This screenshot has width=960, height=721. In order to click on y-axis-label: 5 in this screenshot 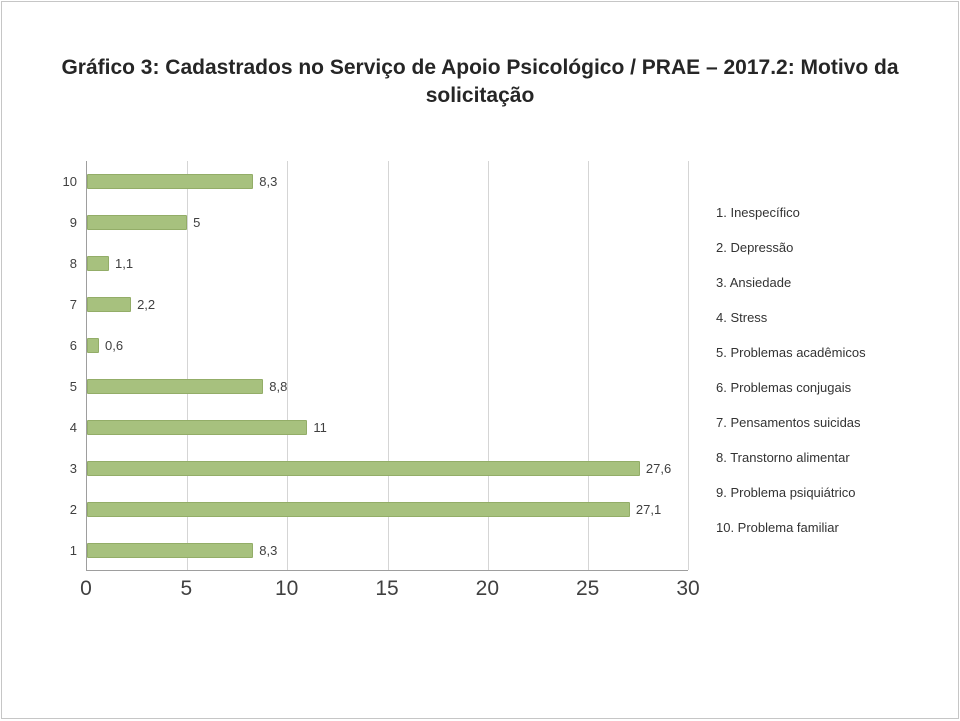, I will do `click(73, 386)`.